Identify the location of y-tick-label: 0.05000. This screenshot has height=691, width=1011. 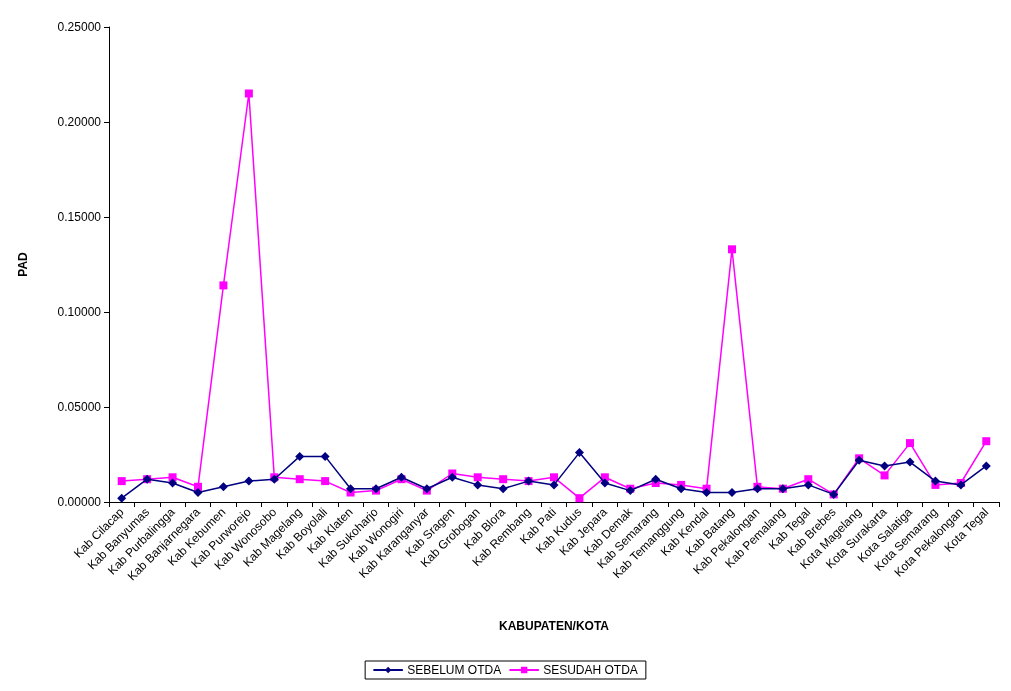
(79, 407).